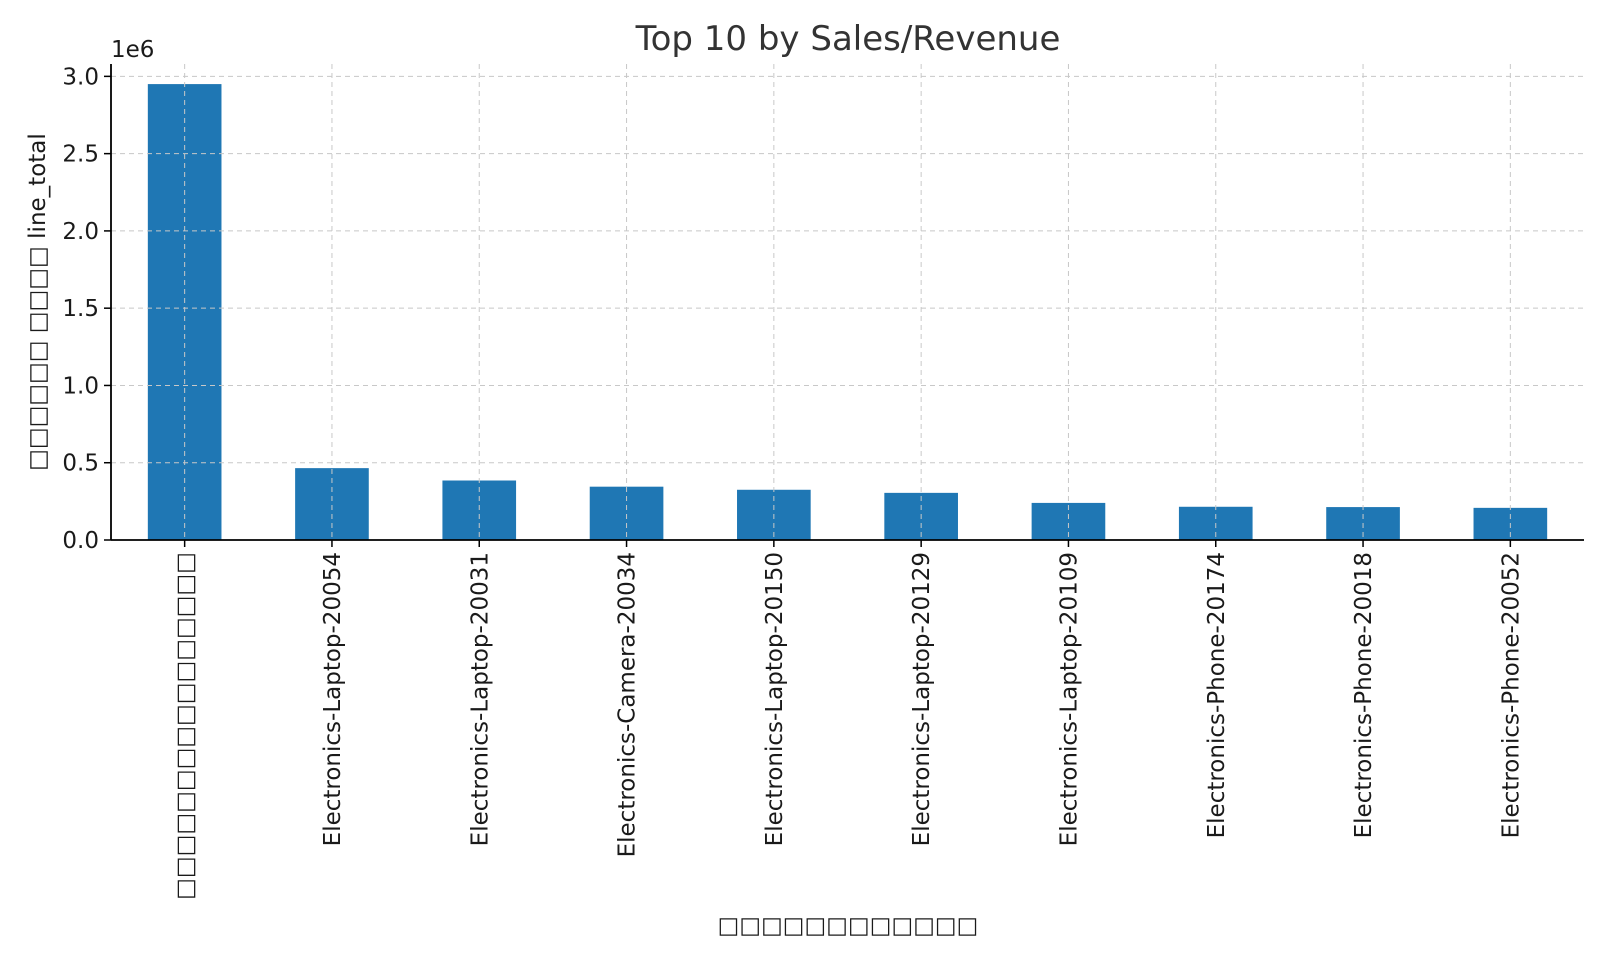 The width and height of the screenshot is (1600, 964). Describe the element at coordinates (1364, 695) in the screenshot. I see `x-tick-label: Electronics-Phone-20018` at that location.